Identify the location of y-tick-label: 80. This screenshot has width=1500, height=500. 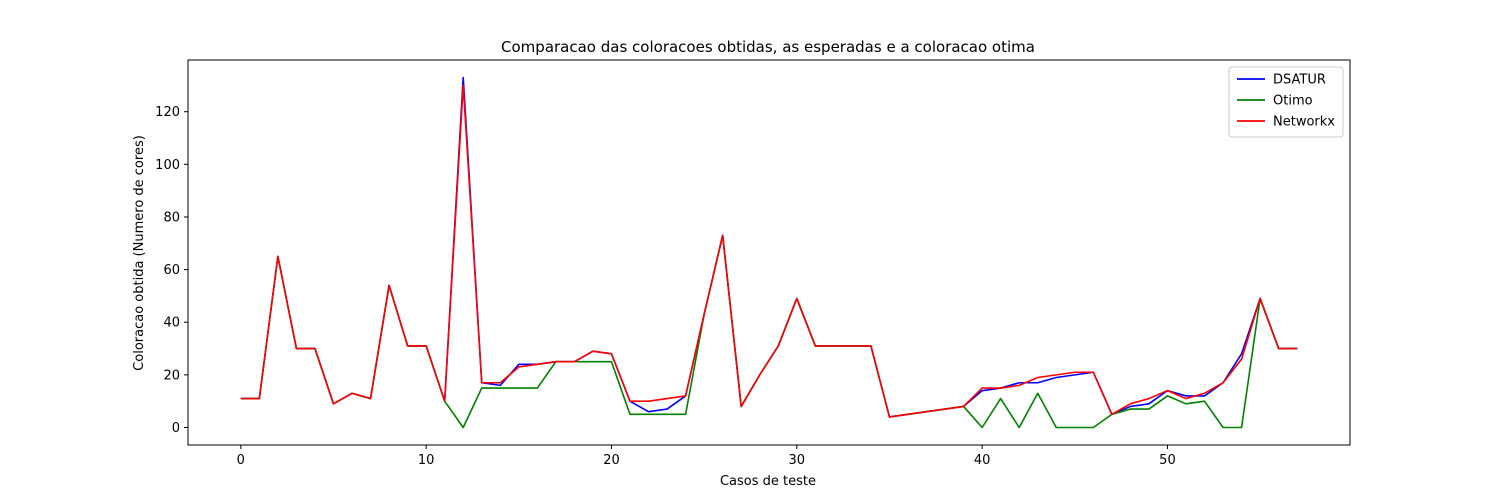
(171, 217).